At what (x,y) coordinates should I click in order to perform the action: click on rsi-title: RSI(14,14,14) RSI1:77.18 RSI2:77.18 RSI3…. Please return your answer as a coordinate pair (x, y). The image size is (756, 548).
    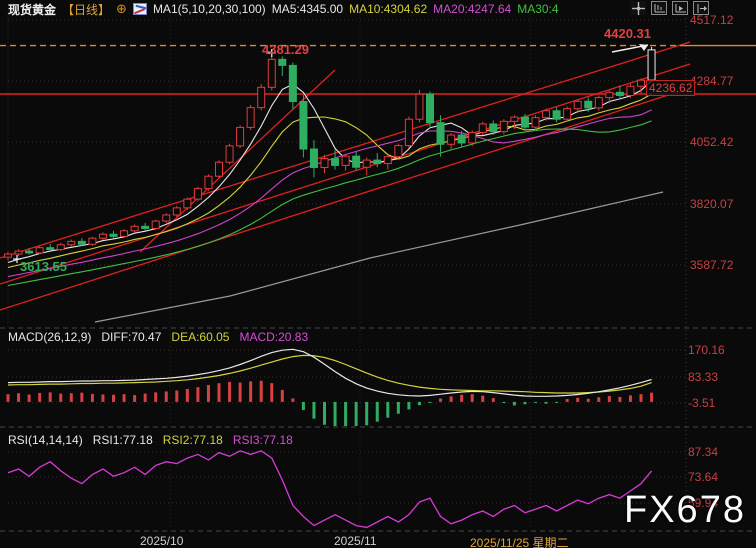
    Looking at the image, I should click on (150, 440).